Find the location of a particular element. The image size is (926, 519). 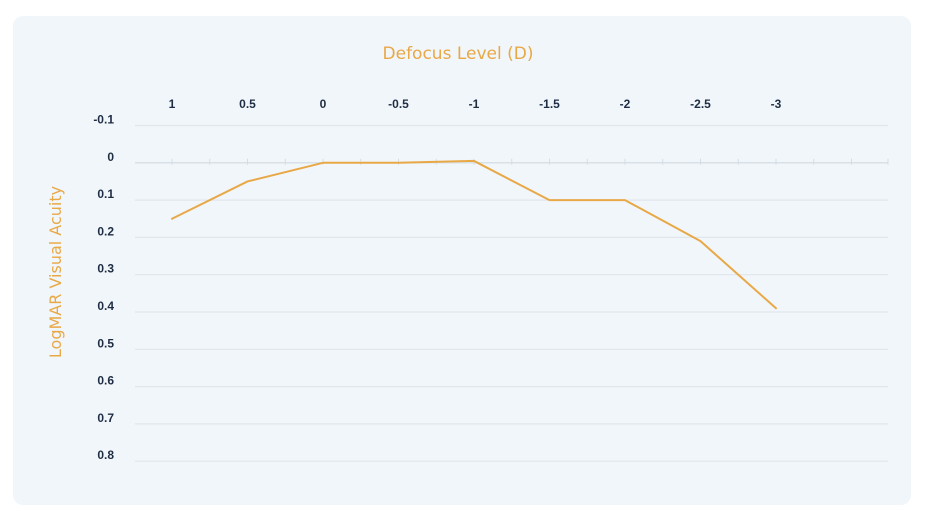

y-tick-label: -0.1 is located at coordinates (103, 120).